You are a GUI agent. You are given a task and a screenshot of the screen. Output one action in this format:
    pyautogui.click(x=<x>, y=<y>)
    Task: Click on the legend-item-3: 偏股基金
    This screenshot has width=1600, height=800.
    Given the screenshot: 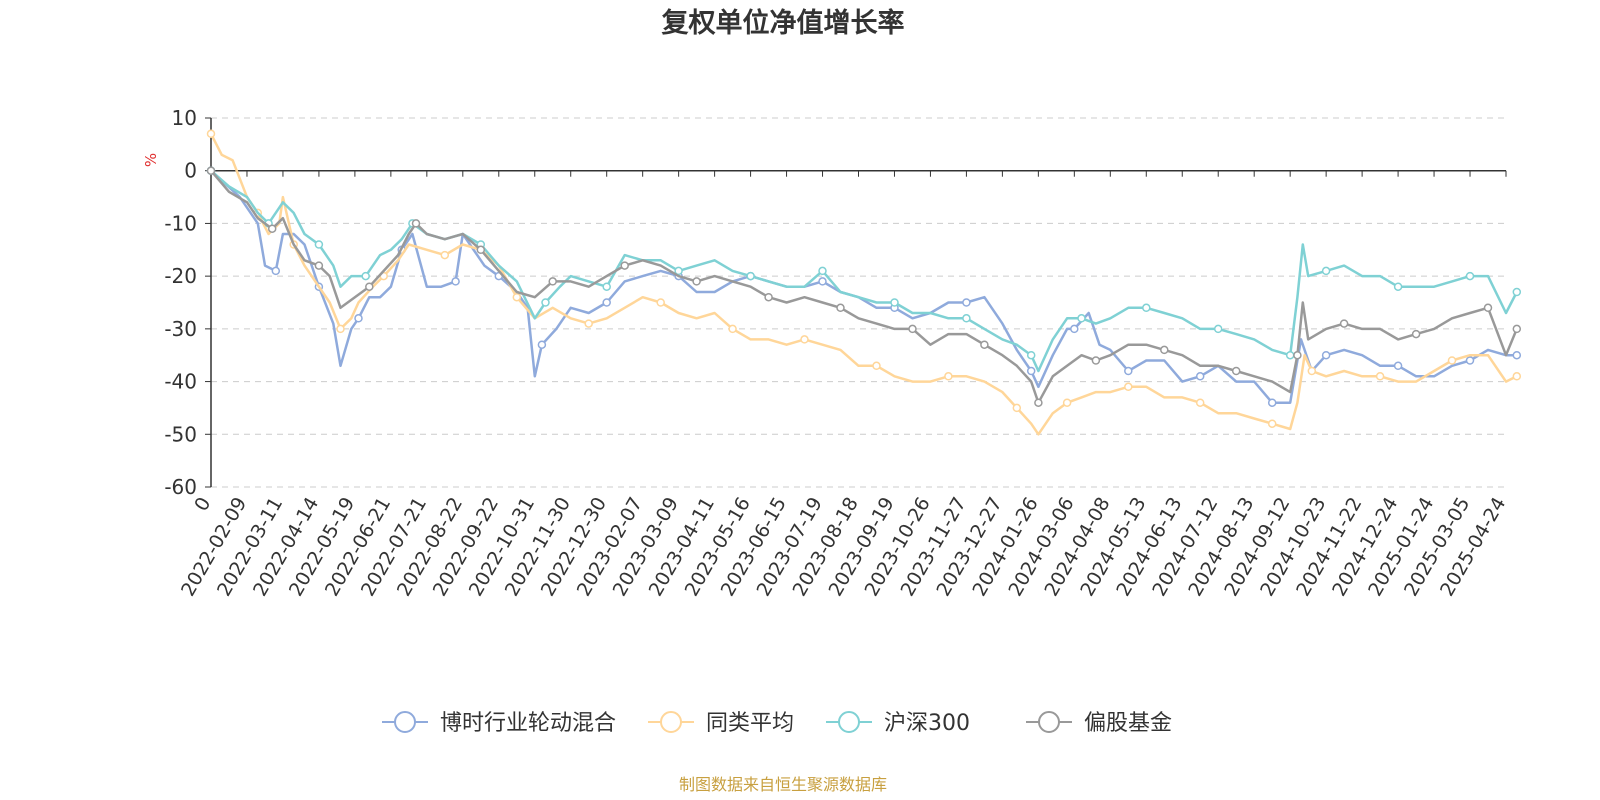 What is the action you would take?
    pyautogui.click(x=1099, y=723)
    